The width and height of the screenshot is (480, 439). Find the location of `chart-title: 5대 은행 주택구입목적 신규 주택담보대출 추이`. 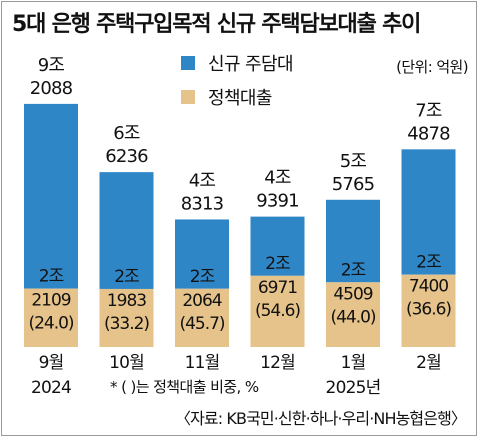

chart-title: 5대 은행 주택구입목적 신규 주택담보대출 추이 is located at coordinates (216, 24).